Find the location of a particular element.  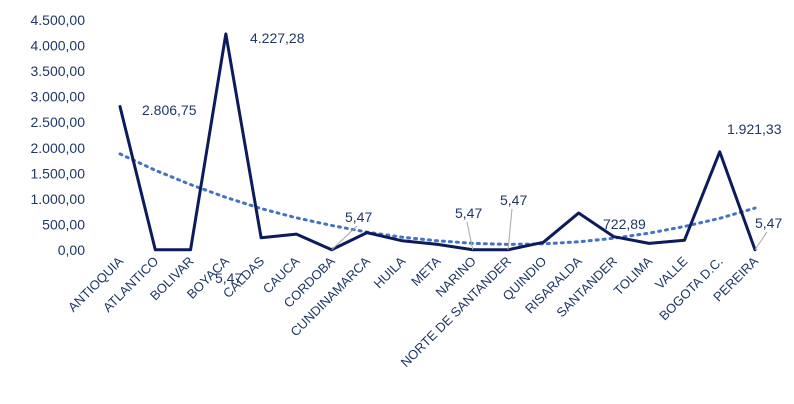

y-tick-label: 2.000,00 is located at coordinates (58, 148).